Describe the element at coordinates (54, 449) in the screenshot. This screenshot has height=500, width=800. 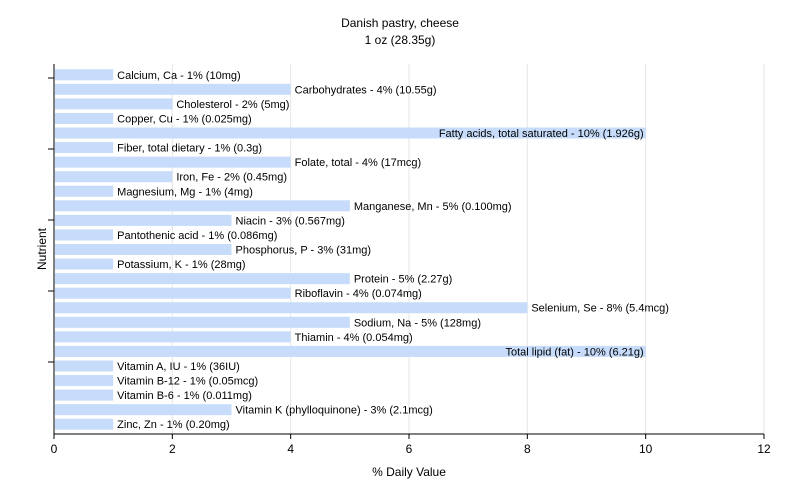
I see `x-tick-label: 0` at that location.